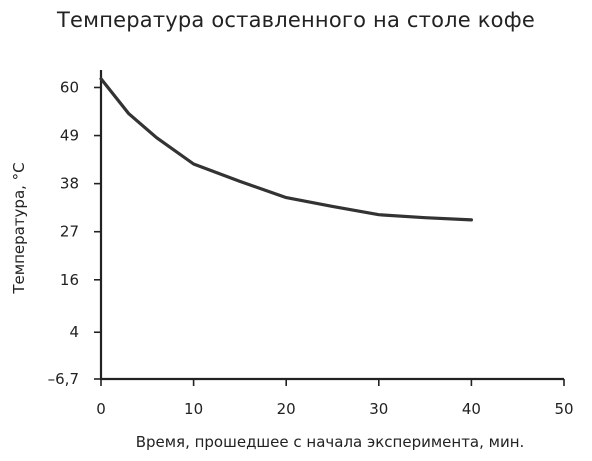  What do you see at coordinates (63, 379) in the screenshot?
I see `y-tick-label: –6,7` at bounding box center [63, 379].